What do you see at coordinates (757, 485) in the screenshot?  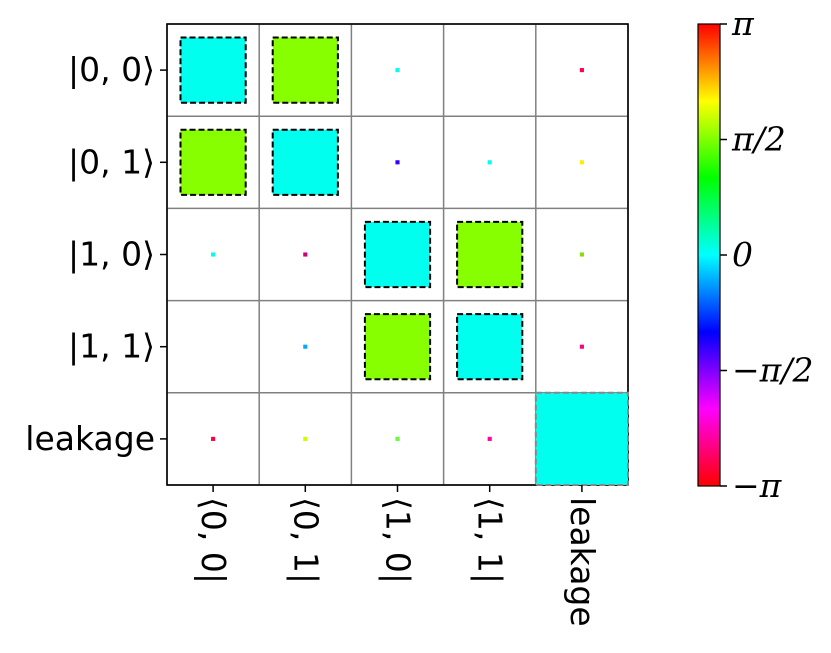 I see `colorbar-label: −π` at bounding box center [757, 485].